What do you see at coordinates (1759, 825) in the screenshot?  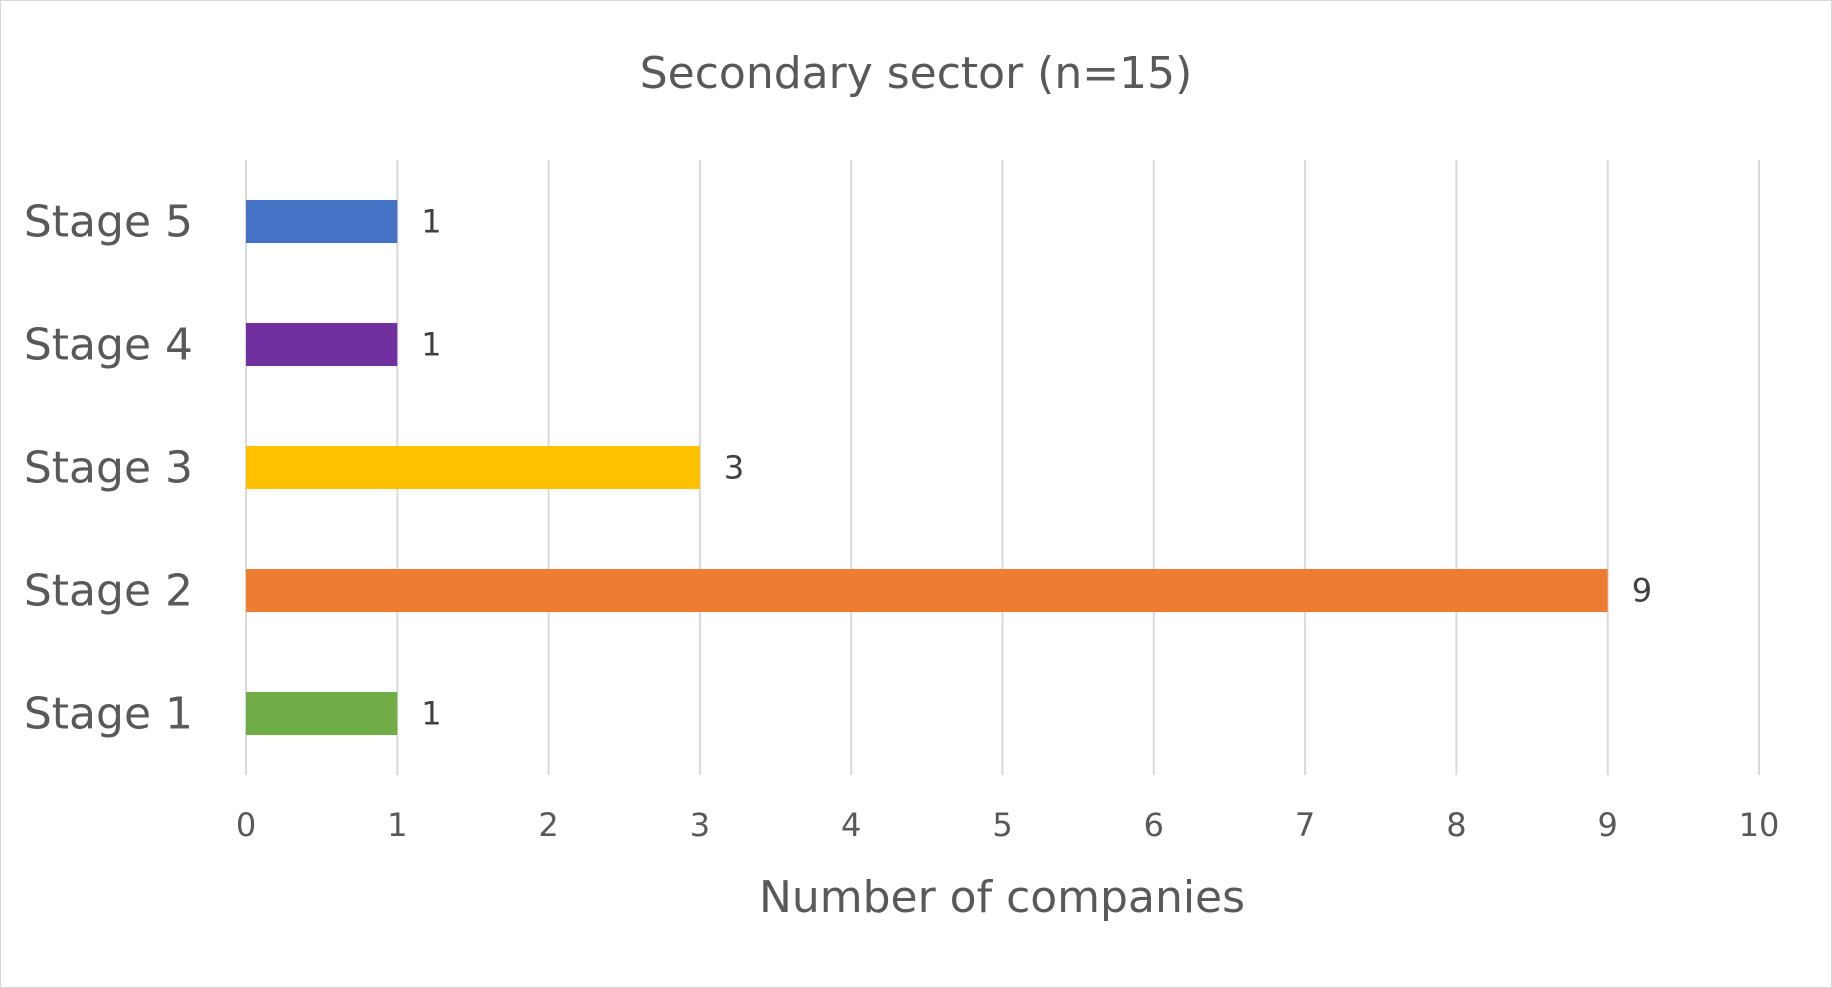 I see `x-tick-label-10: 10` at bounding box center [1759, 825].